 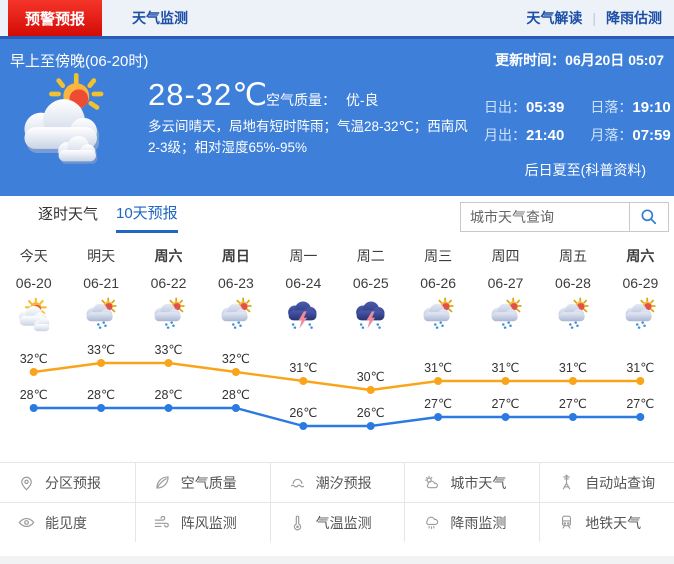 What do you see at coordinates (33, 256) in the screenshot?
I see `day-name: 今天` at bounding box center [33, 256].